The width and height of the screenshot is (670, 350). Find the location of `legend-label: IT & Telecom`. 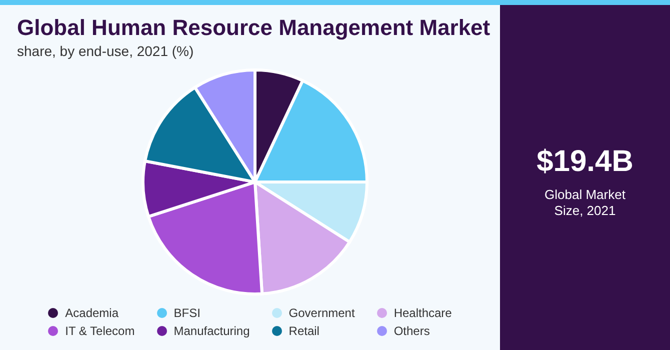

legend-label: IT & Telecom is located at coordinates (100, 331).